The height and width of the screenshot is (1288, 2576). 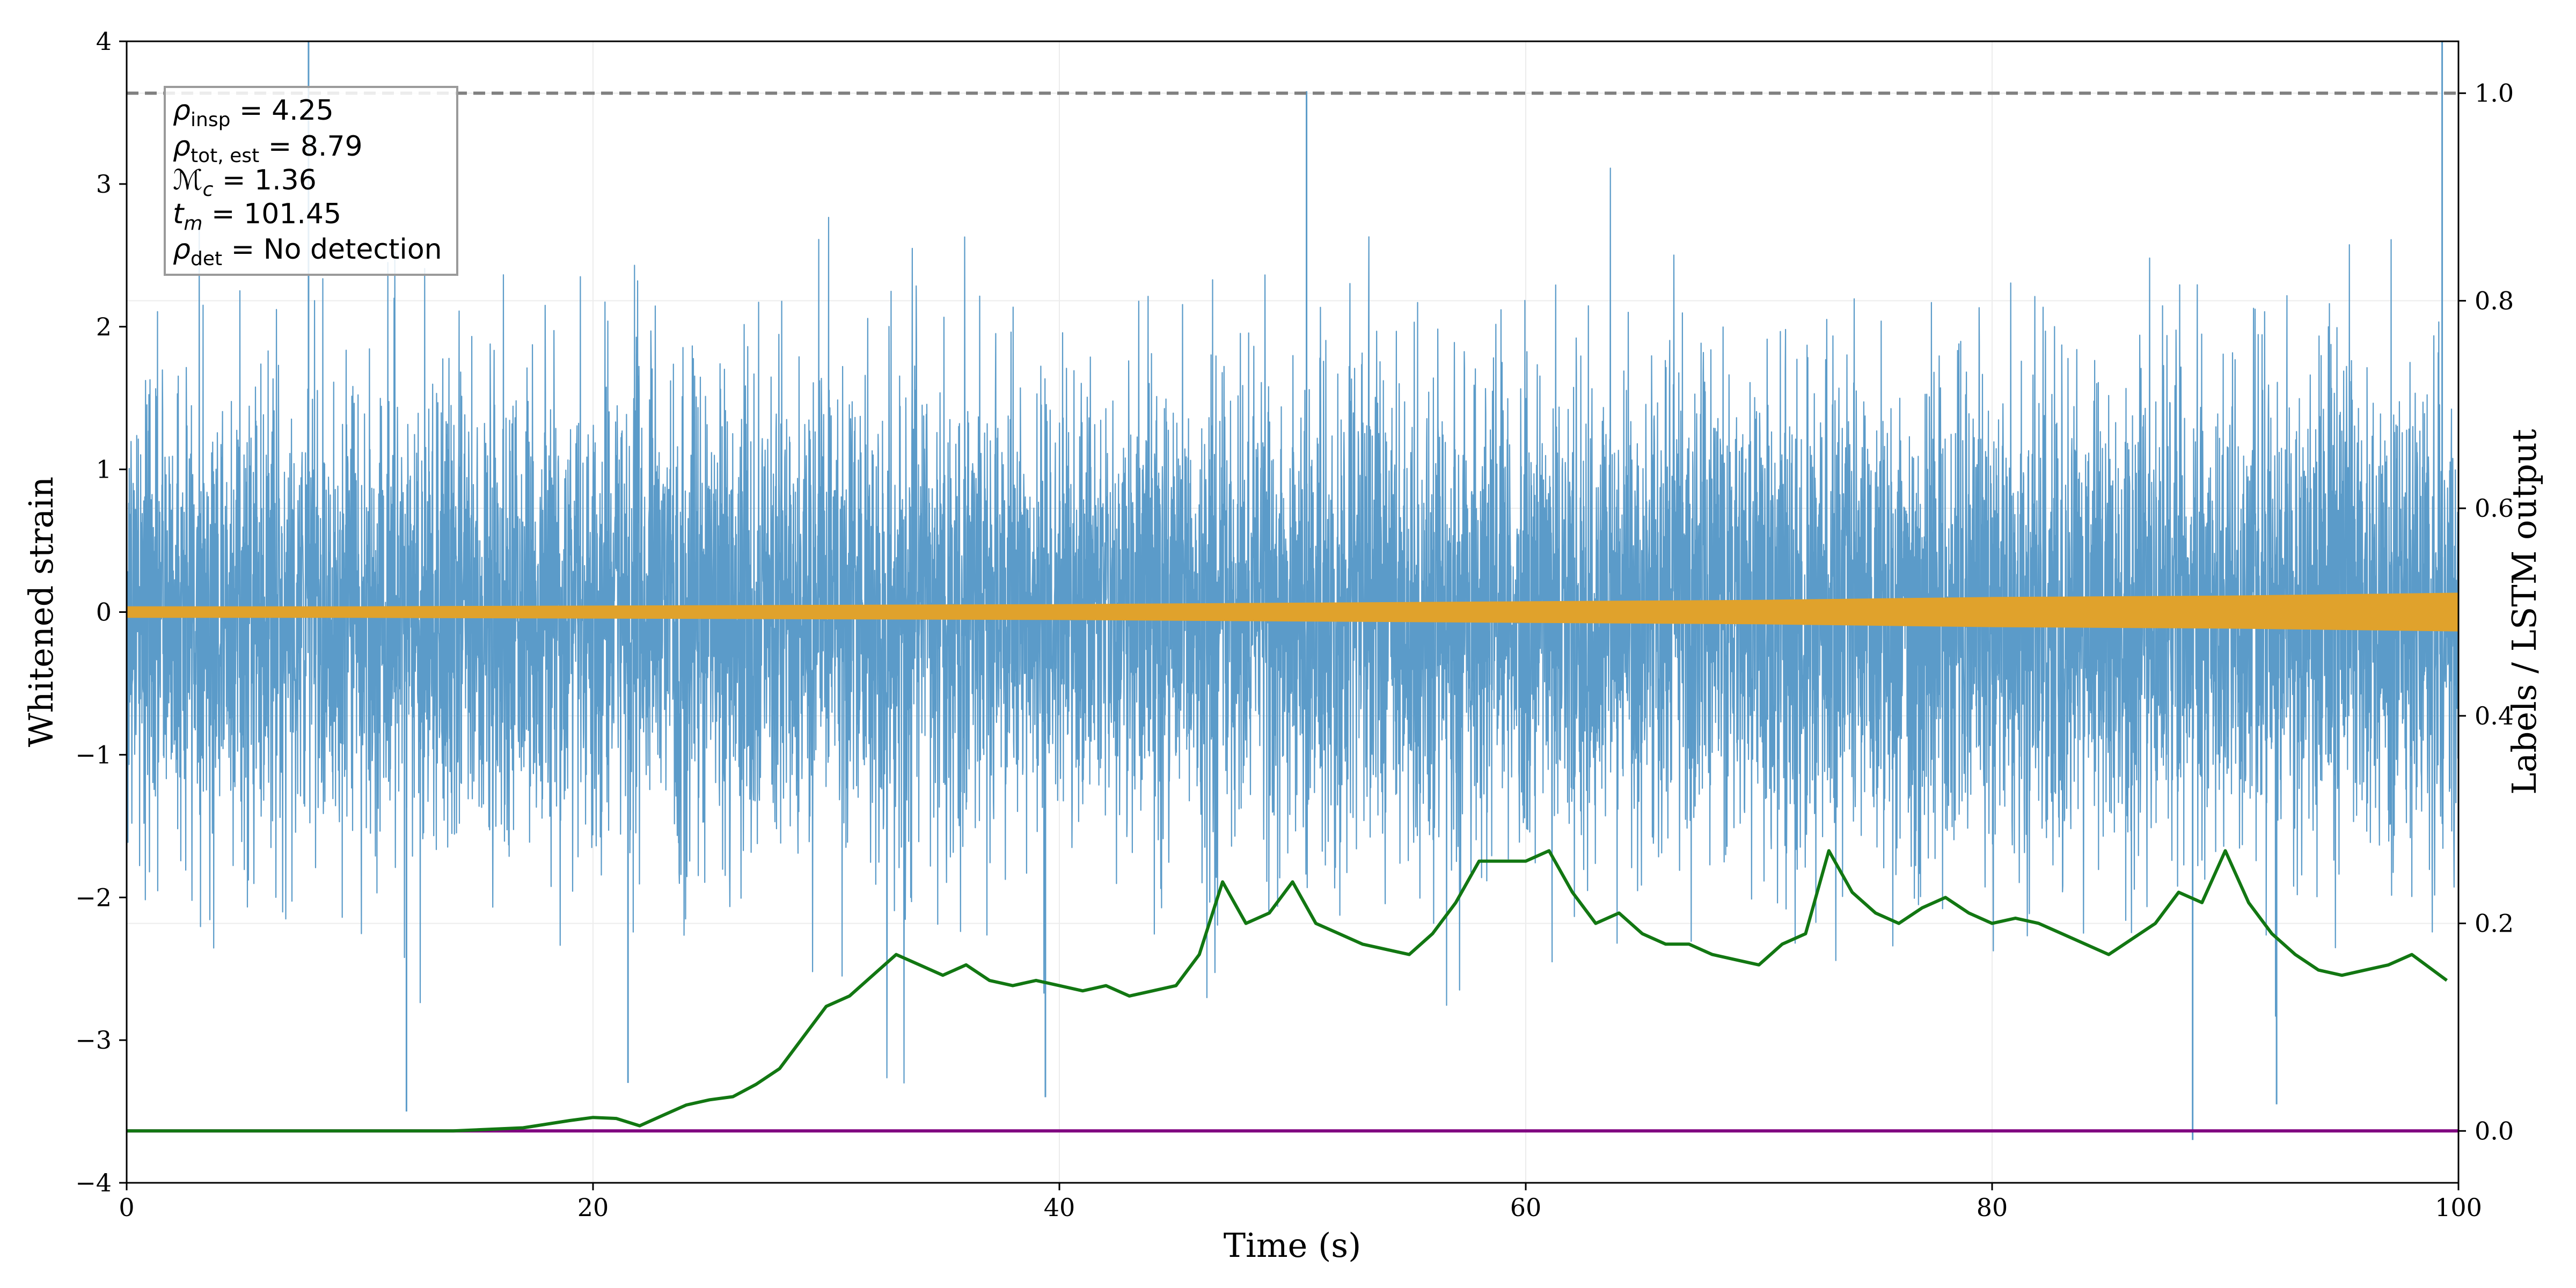 I want to click on x-tick-label: 60, so click(x=1526, y=1207).